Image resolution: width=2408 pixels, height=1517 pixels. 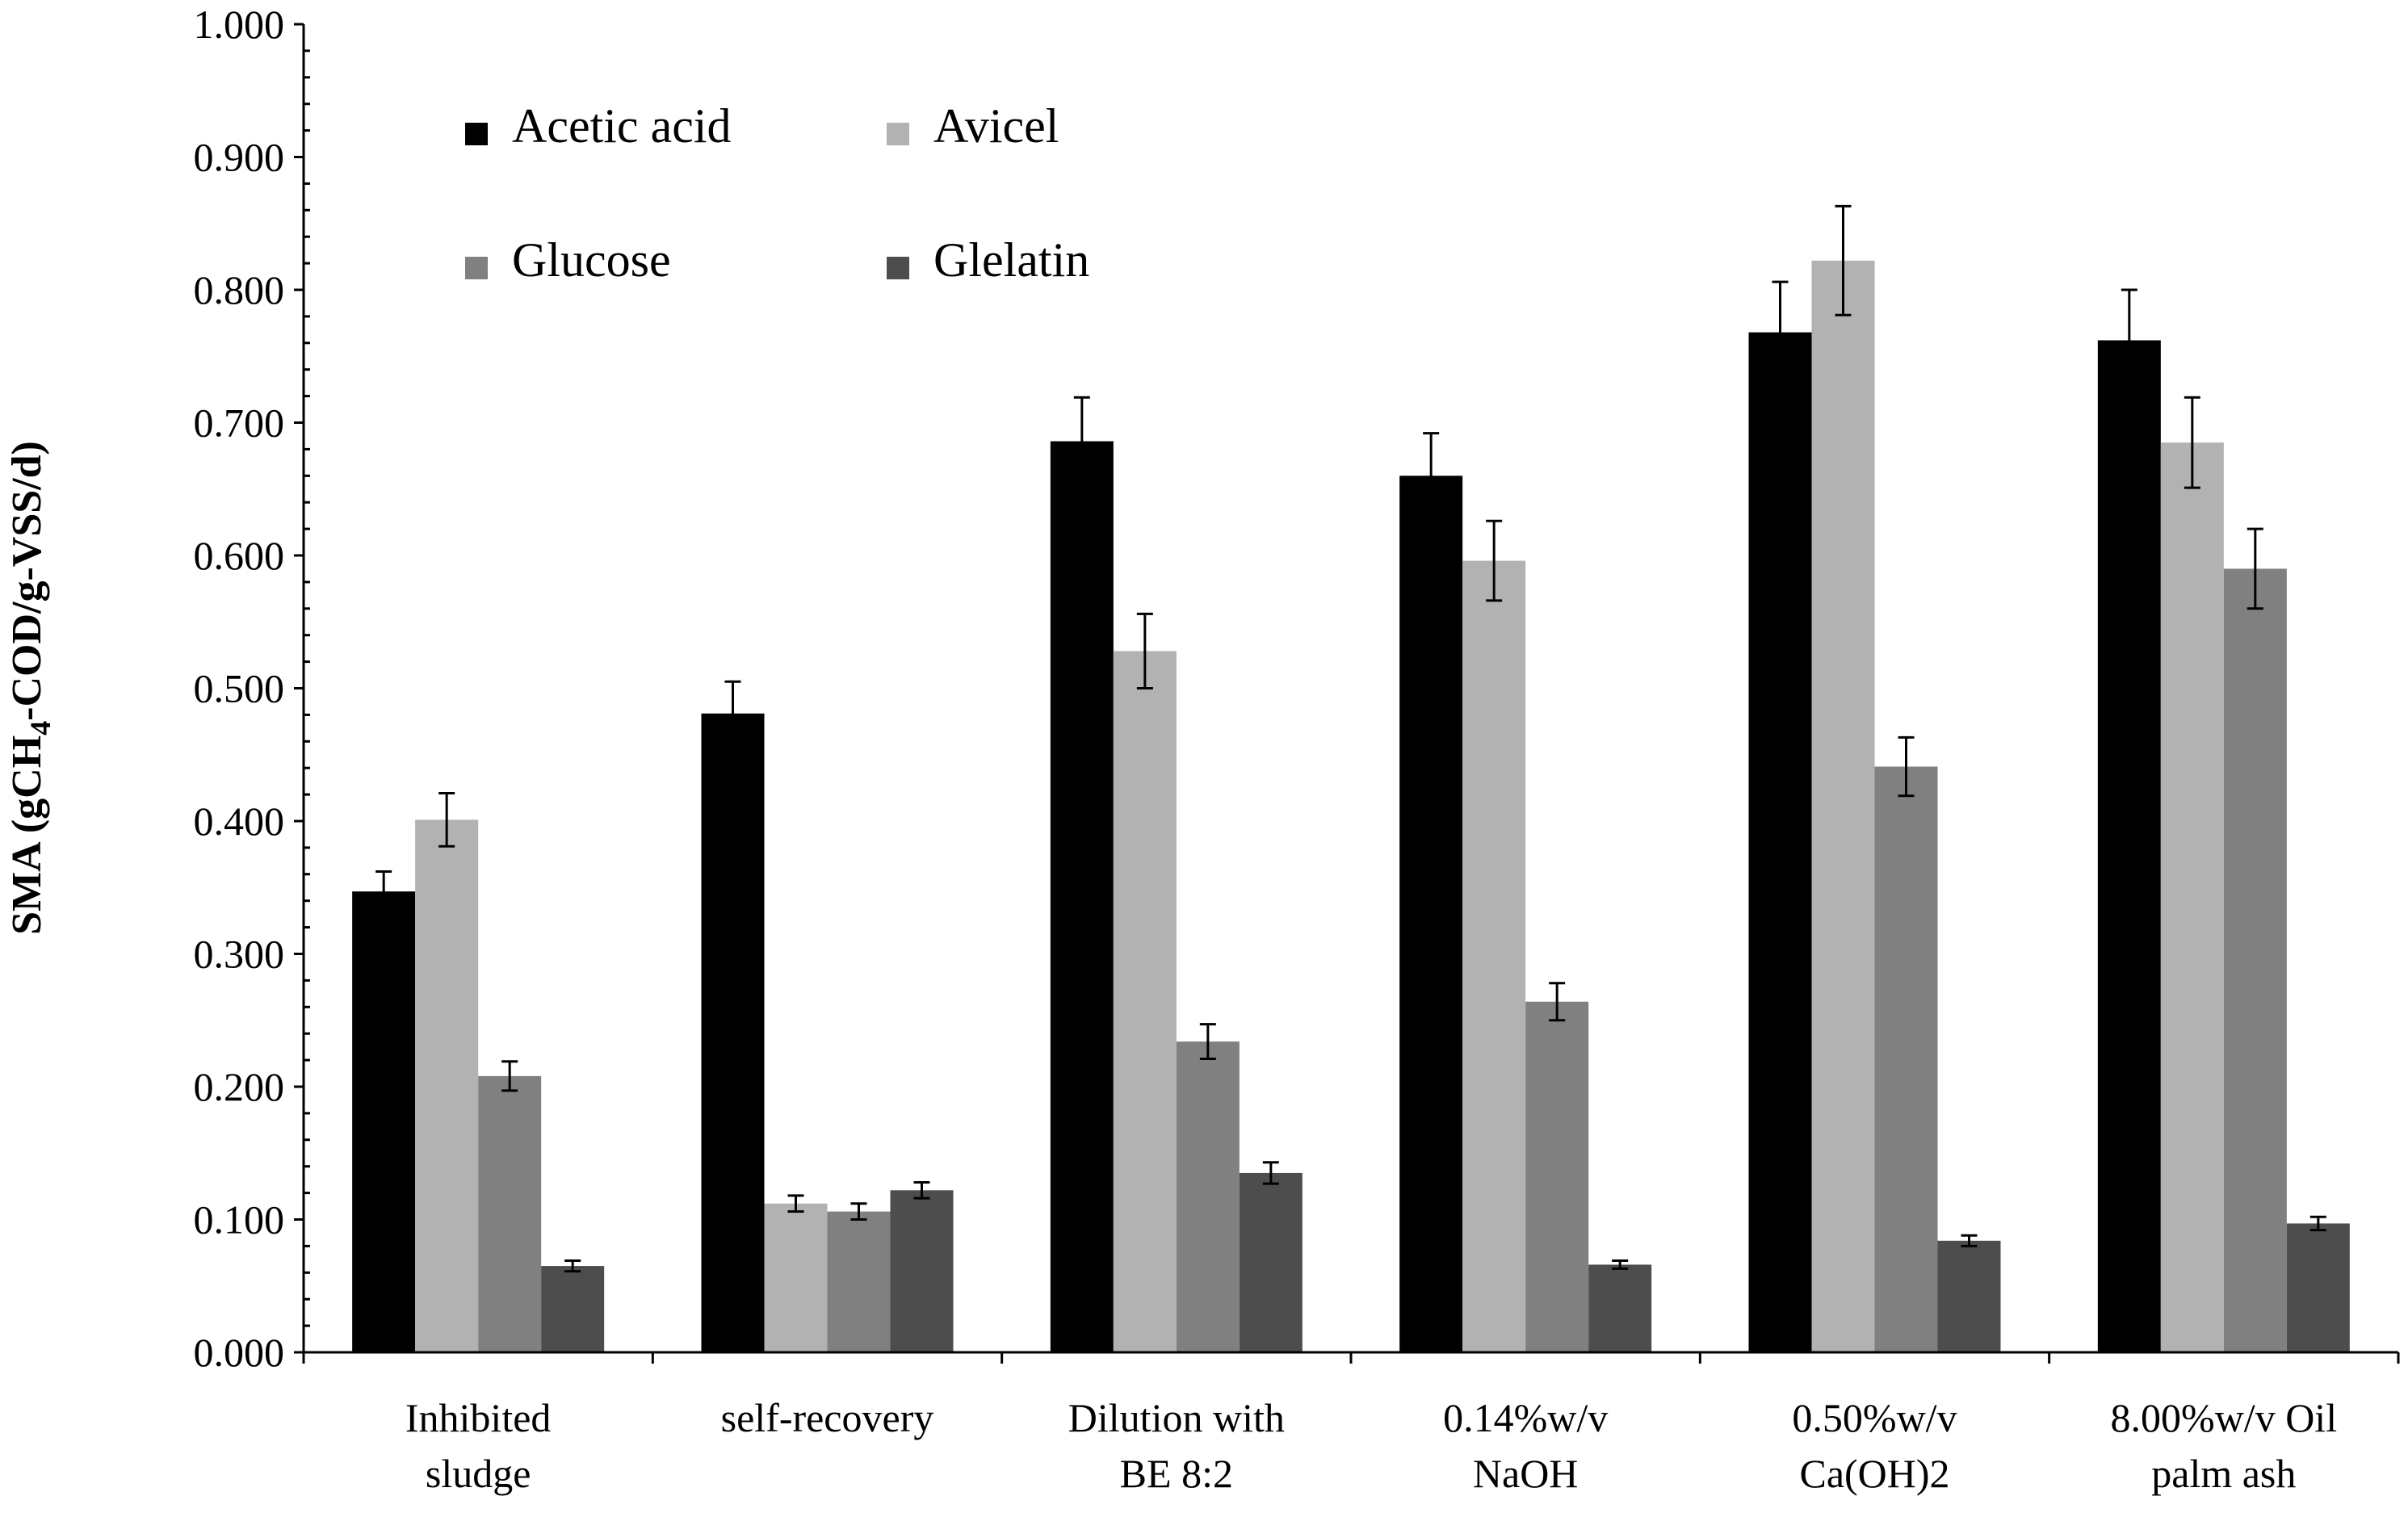 I want to click on x-tick-label: Inhibited, so click(x=478, y=1417).